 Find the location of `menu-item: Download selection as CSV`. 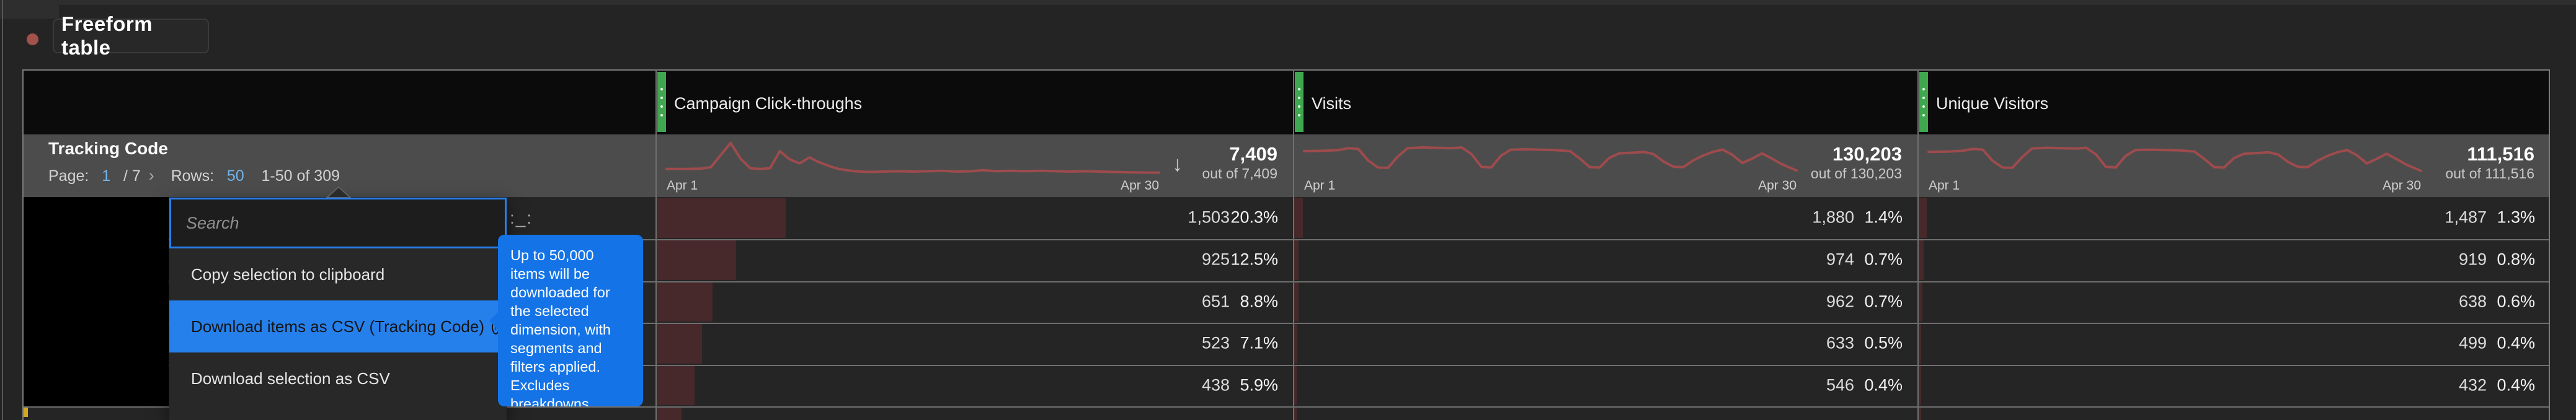

menu-item: Download selection as CSV is located at coordinates (338, 378).